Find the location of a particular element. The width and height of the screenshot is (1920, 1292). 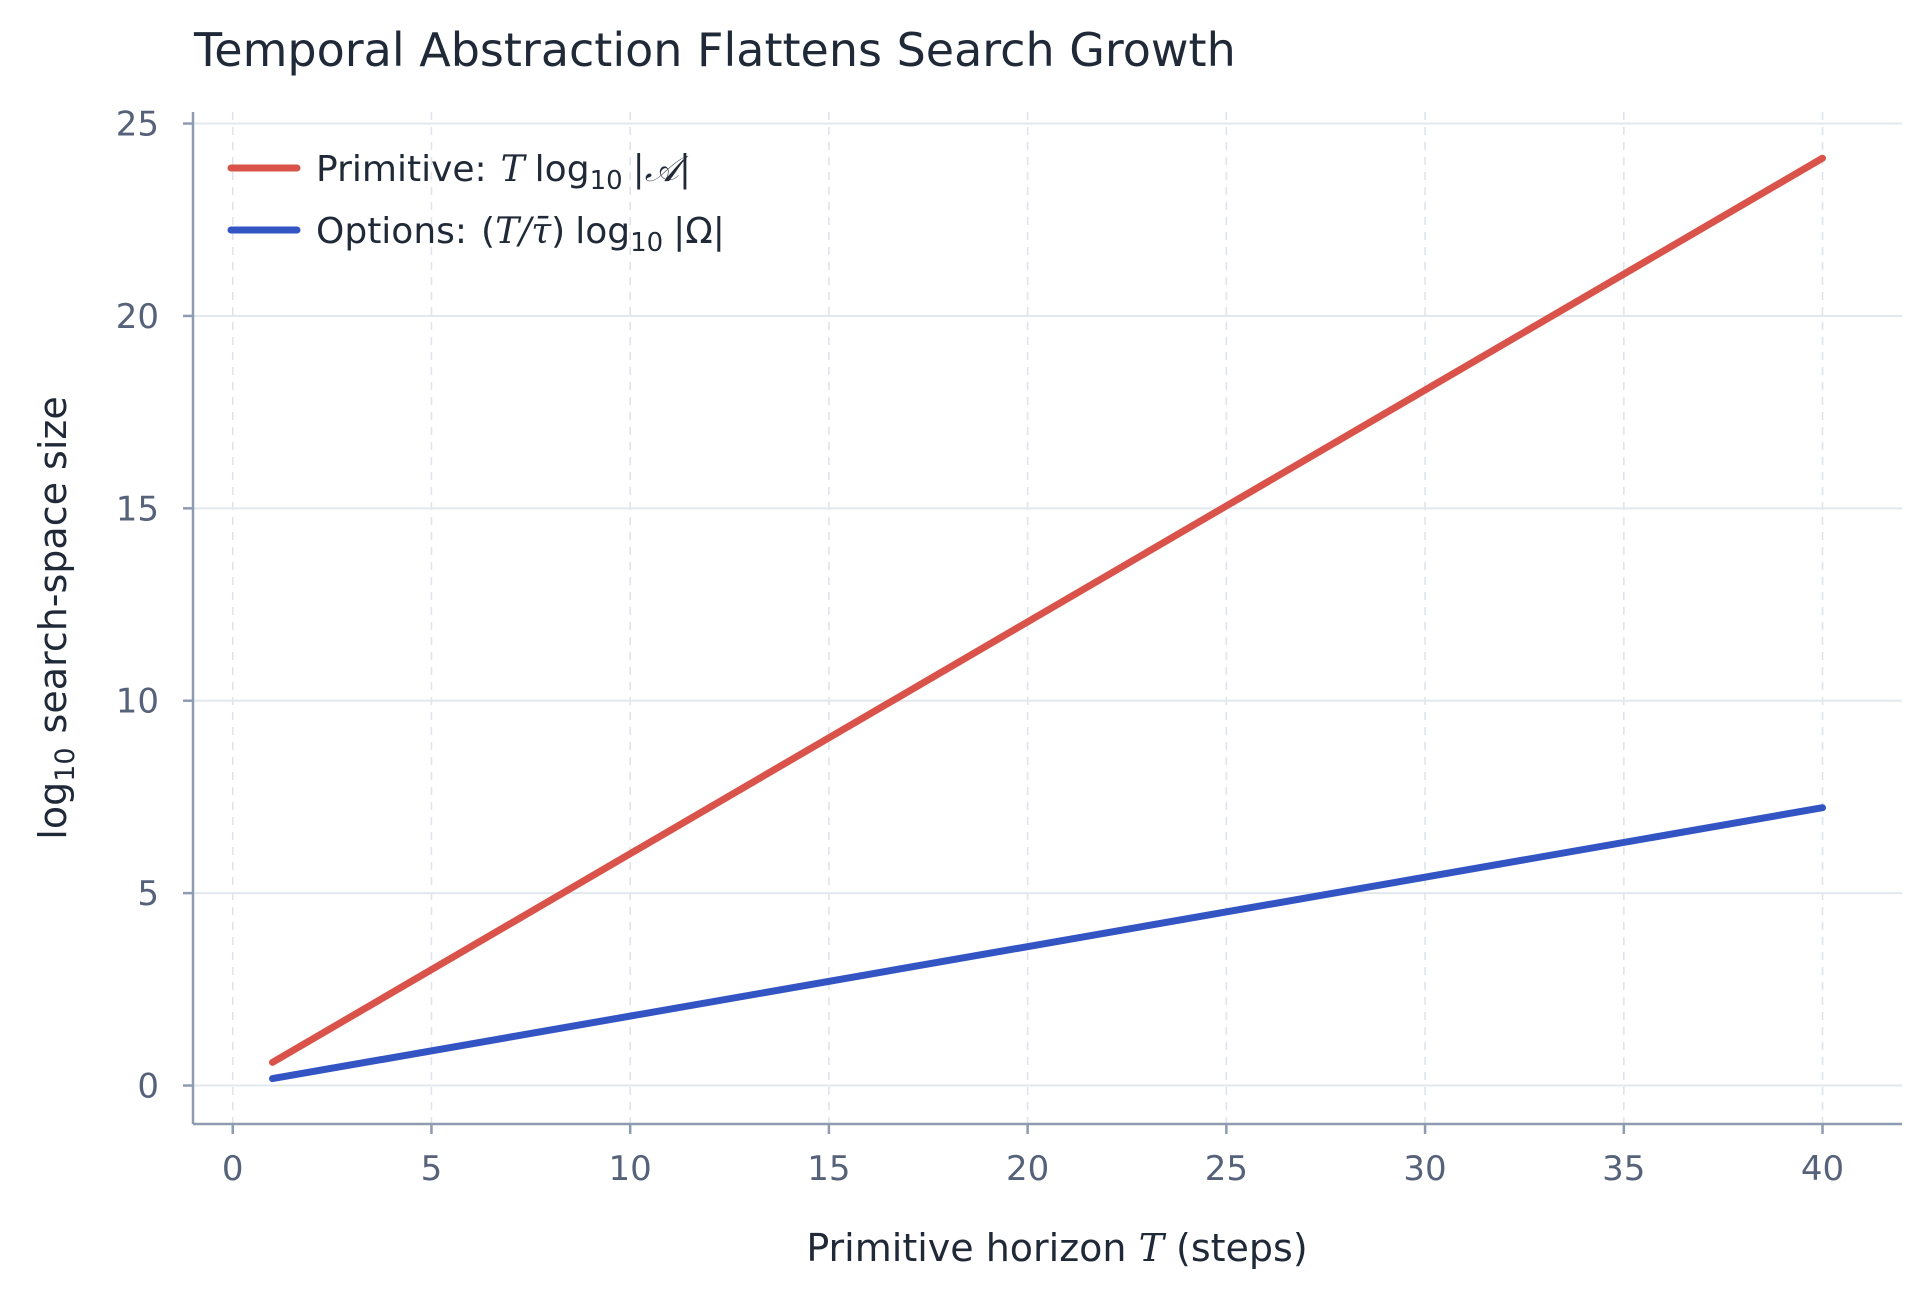

y-axis-label-sub: 10 is located at coordinates (65, 764).